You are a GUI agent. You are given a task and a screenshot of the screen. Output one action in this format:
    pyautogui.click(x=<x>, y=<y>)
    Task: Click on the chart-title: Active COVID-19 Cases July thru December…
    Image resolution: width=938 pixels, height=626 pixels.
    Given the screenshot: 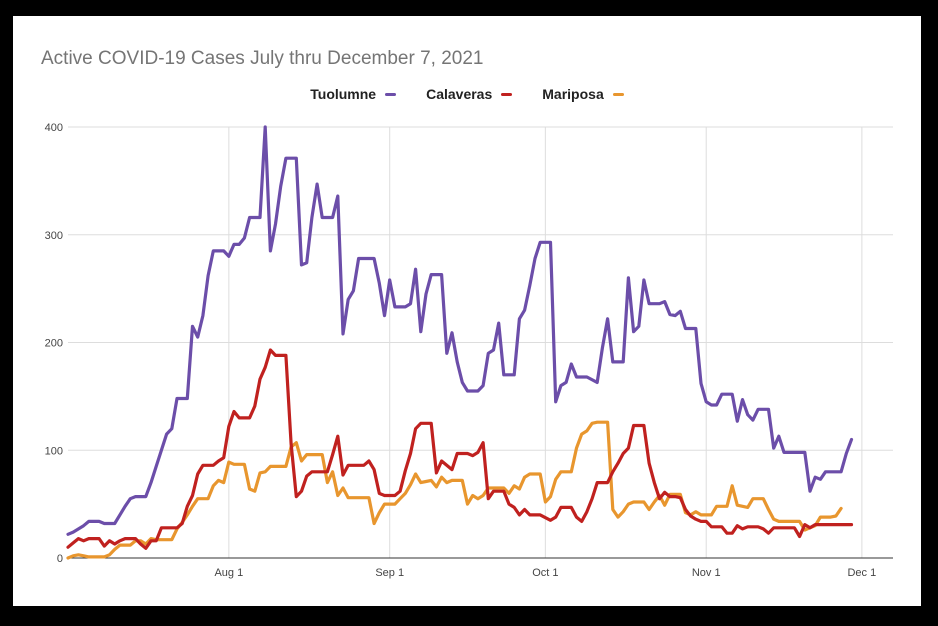 What is the action you would take?
    pyautogui.click(x=262, y=58)
    